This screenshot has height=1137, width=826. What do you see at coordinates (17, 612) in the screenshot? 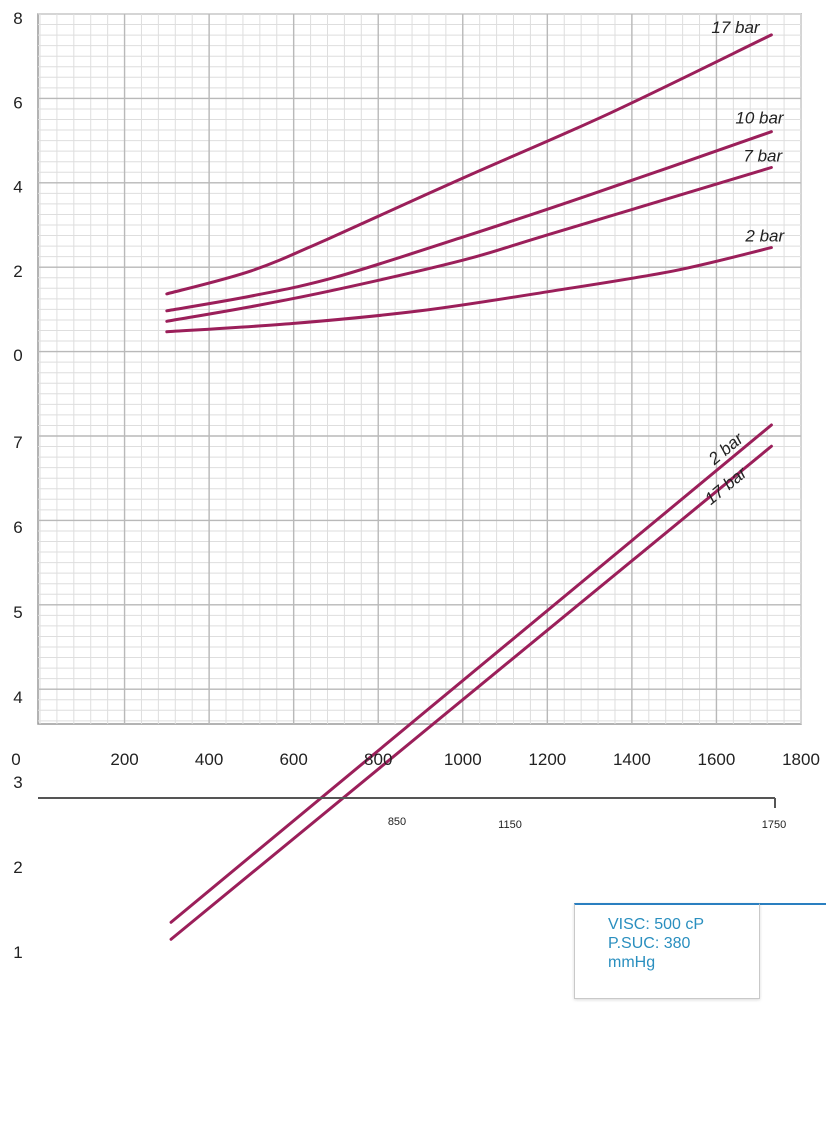
I see `y-tick-lower-5: 5` at bounding box center [17, 612].